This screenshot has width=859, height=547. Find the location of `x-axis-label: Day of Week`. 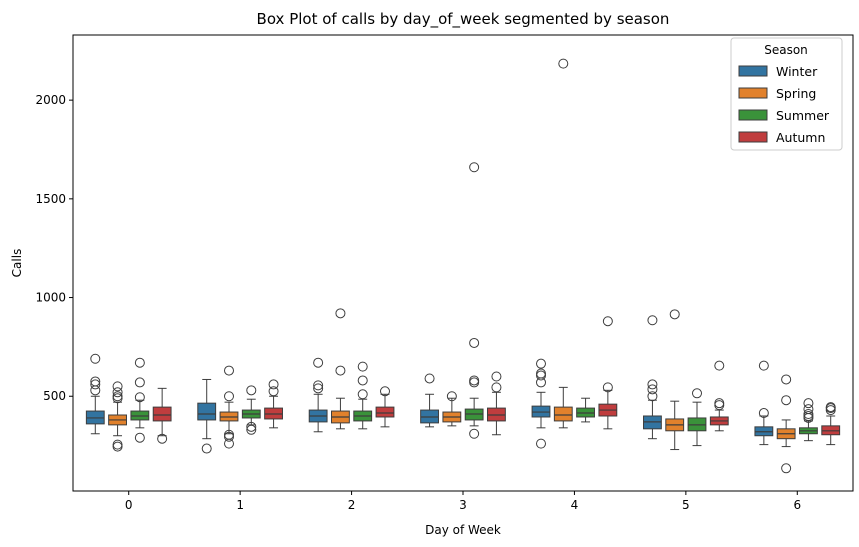

x-axis-label: Day of Week is located at coordinates (463, 530).